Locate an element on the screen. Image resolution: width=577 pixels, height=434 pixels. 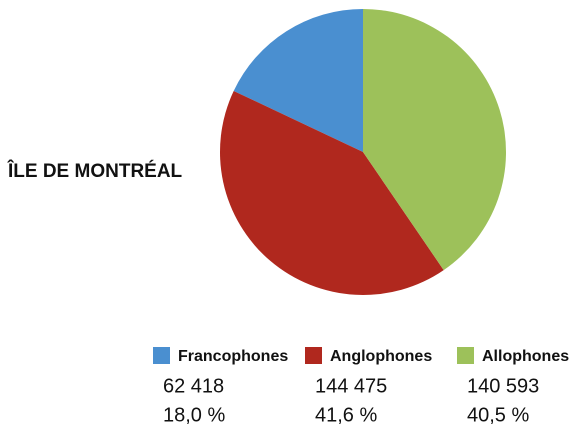
legend-label: Allophones is located at coordinates (525, 356).